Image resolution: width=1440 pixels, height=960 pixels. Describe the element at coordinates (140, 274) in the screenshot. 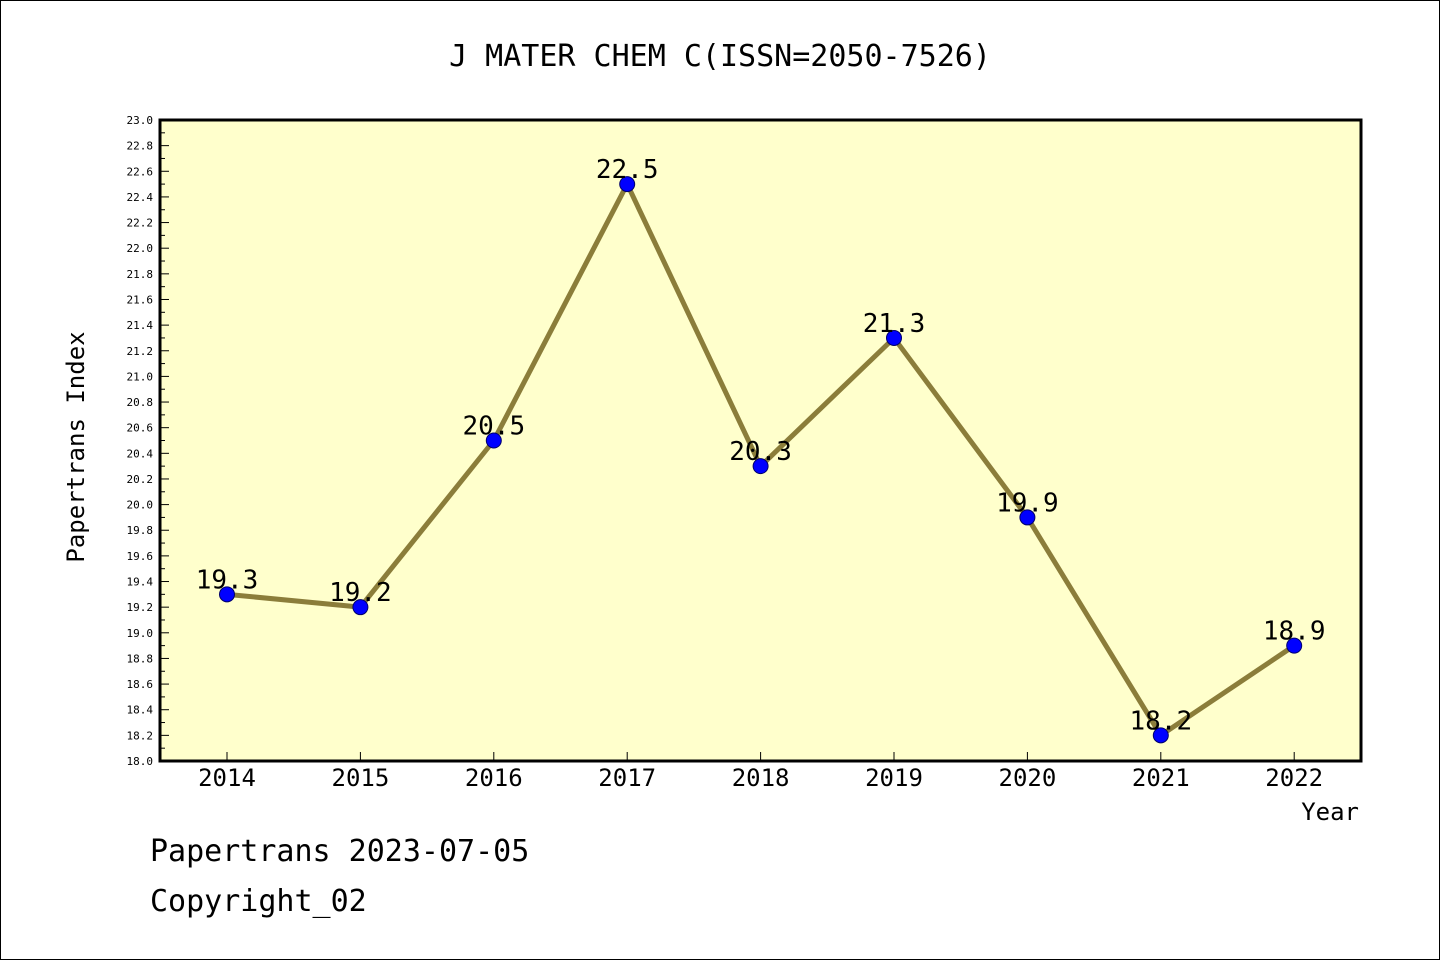

I see `y-tick-label: 21.8` at that location.